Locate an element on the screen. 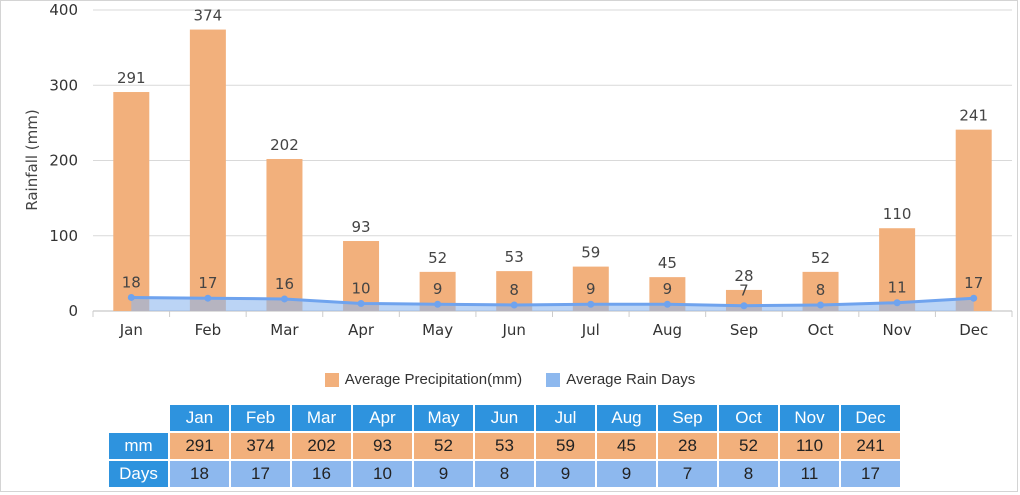 The height and width of the screenshot is (495, 1020). rain-days-swatch is located at coordinates (553, 379).